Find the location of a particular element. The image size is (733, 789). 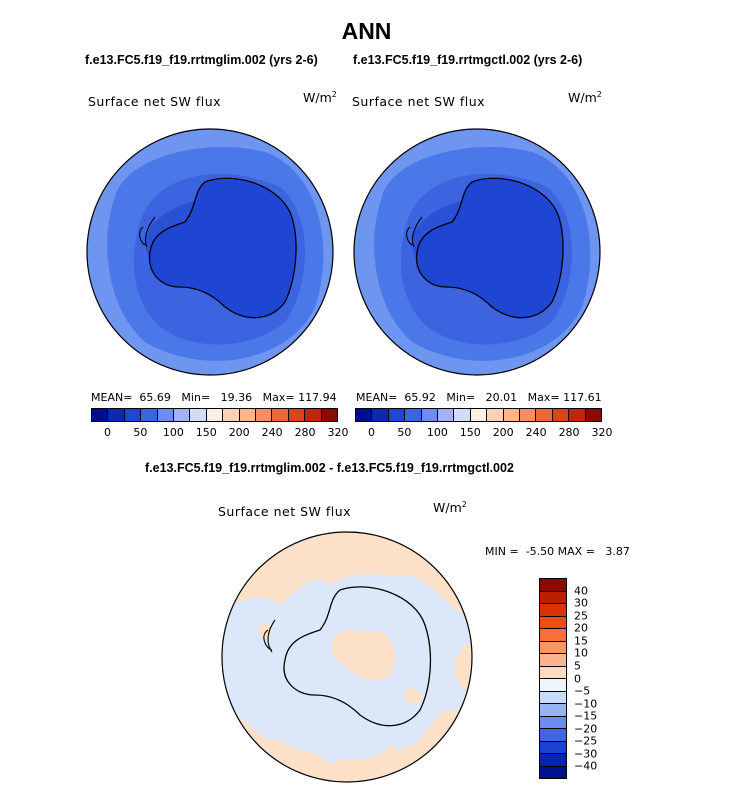

left-colorbar-tick-label: 150 is located at coordinates (206, 432).